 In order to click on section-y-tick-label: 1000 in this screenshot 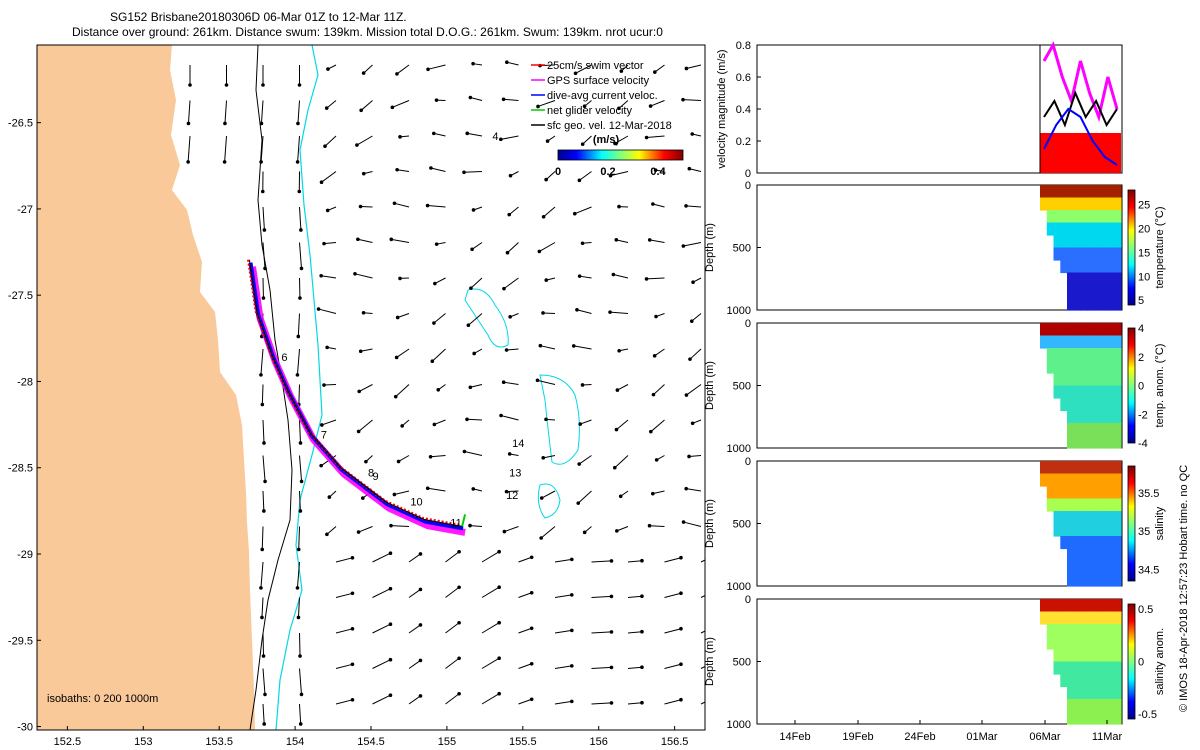, I will do `click(739, 587)`.